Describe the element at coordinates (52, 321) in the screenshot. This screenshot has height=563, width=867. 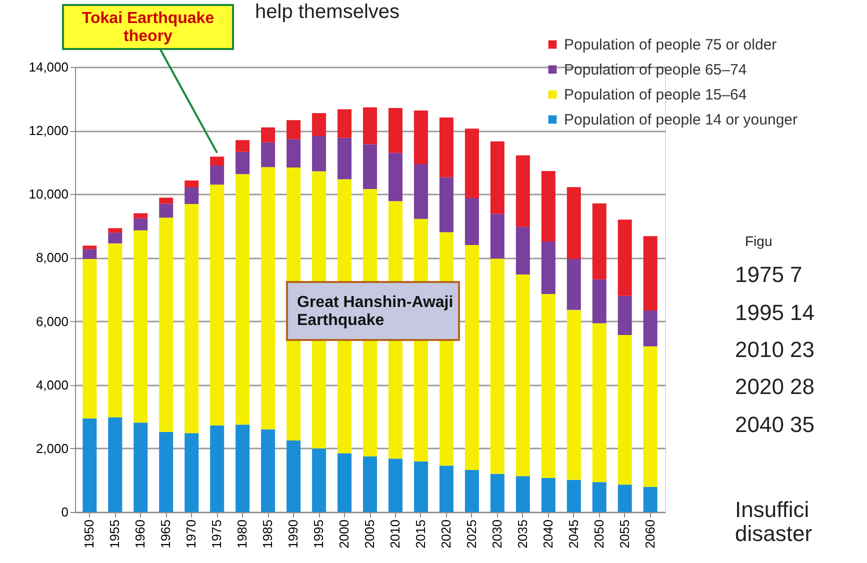
I see `y-tick-label: 6,000` at that location.